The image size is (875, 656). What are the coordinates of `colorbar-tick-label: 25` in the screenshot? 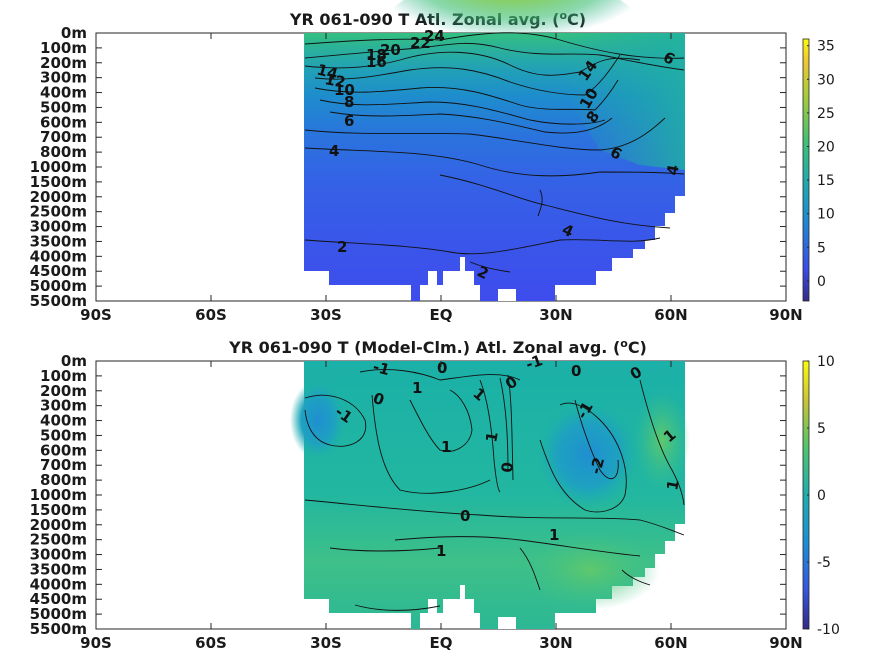 It's located at (826, 114).